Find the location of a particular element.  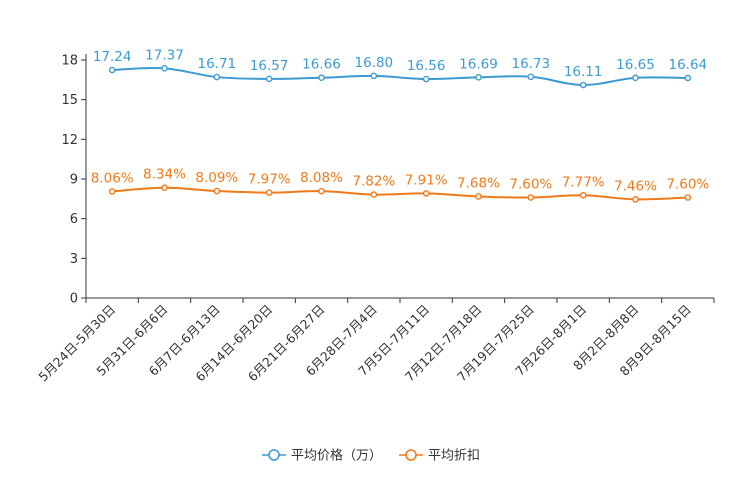

data-label: 16.69 is located at coordinates (478, 64).